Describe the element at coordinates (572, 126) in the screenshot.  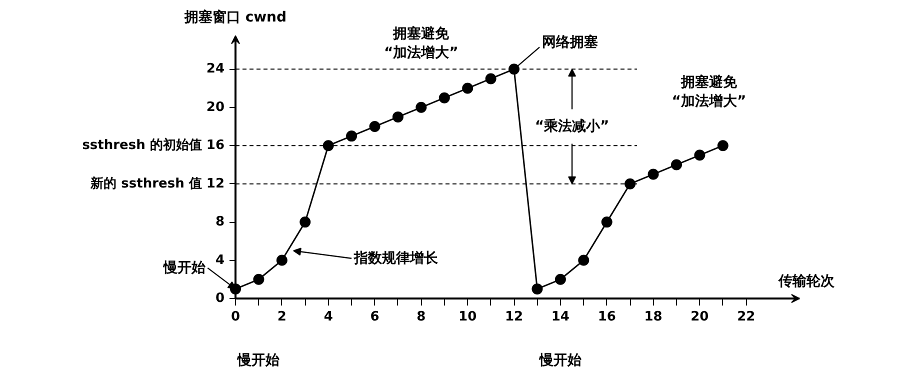
I see `annotation: “乘法减小”` at that location.